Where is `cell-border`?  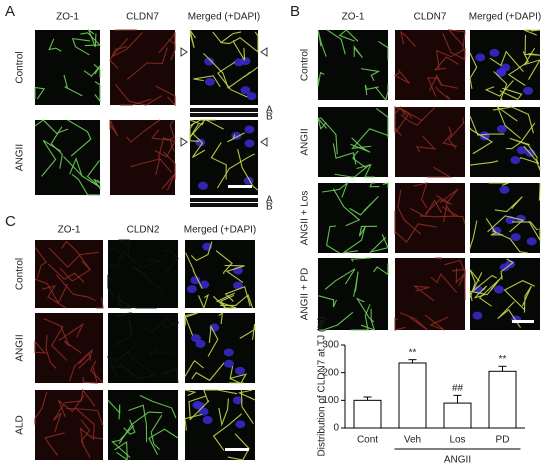
cell-border is located at coordinates (539, 192).